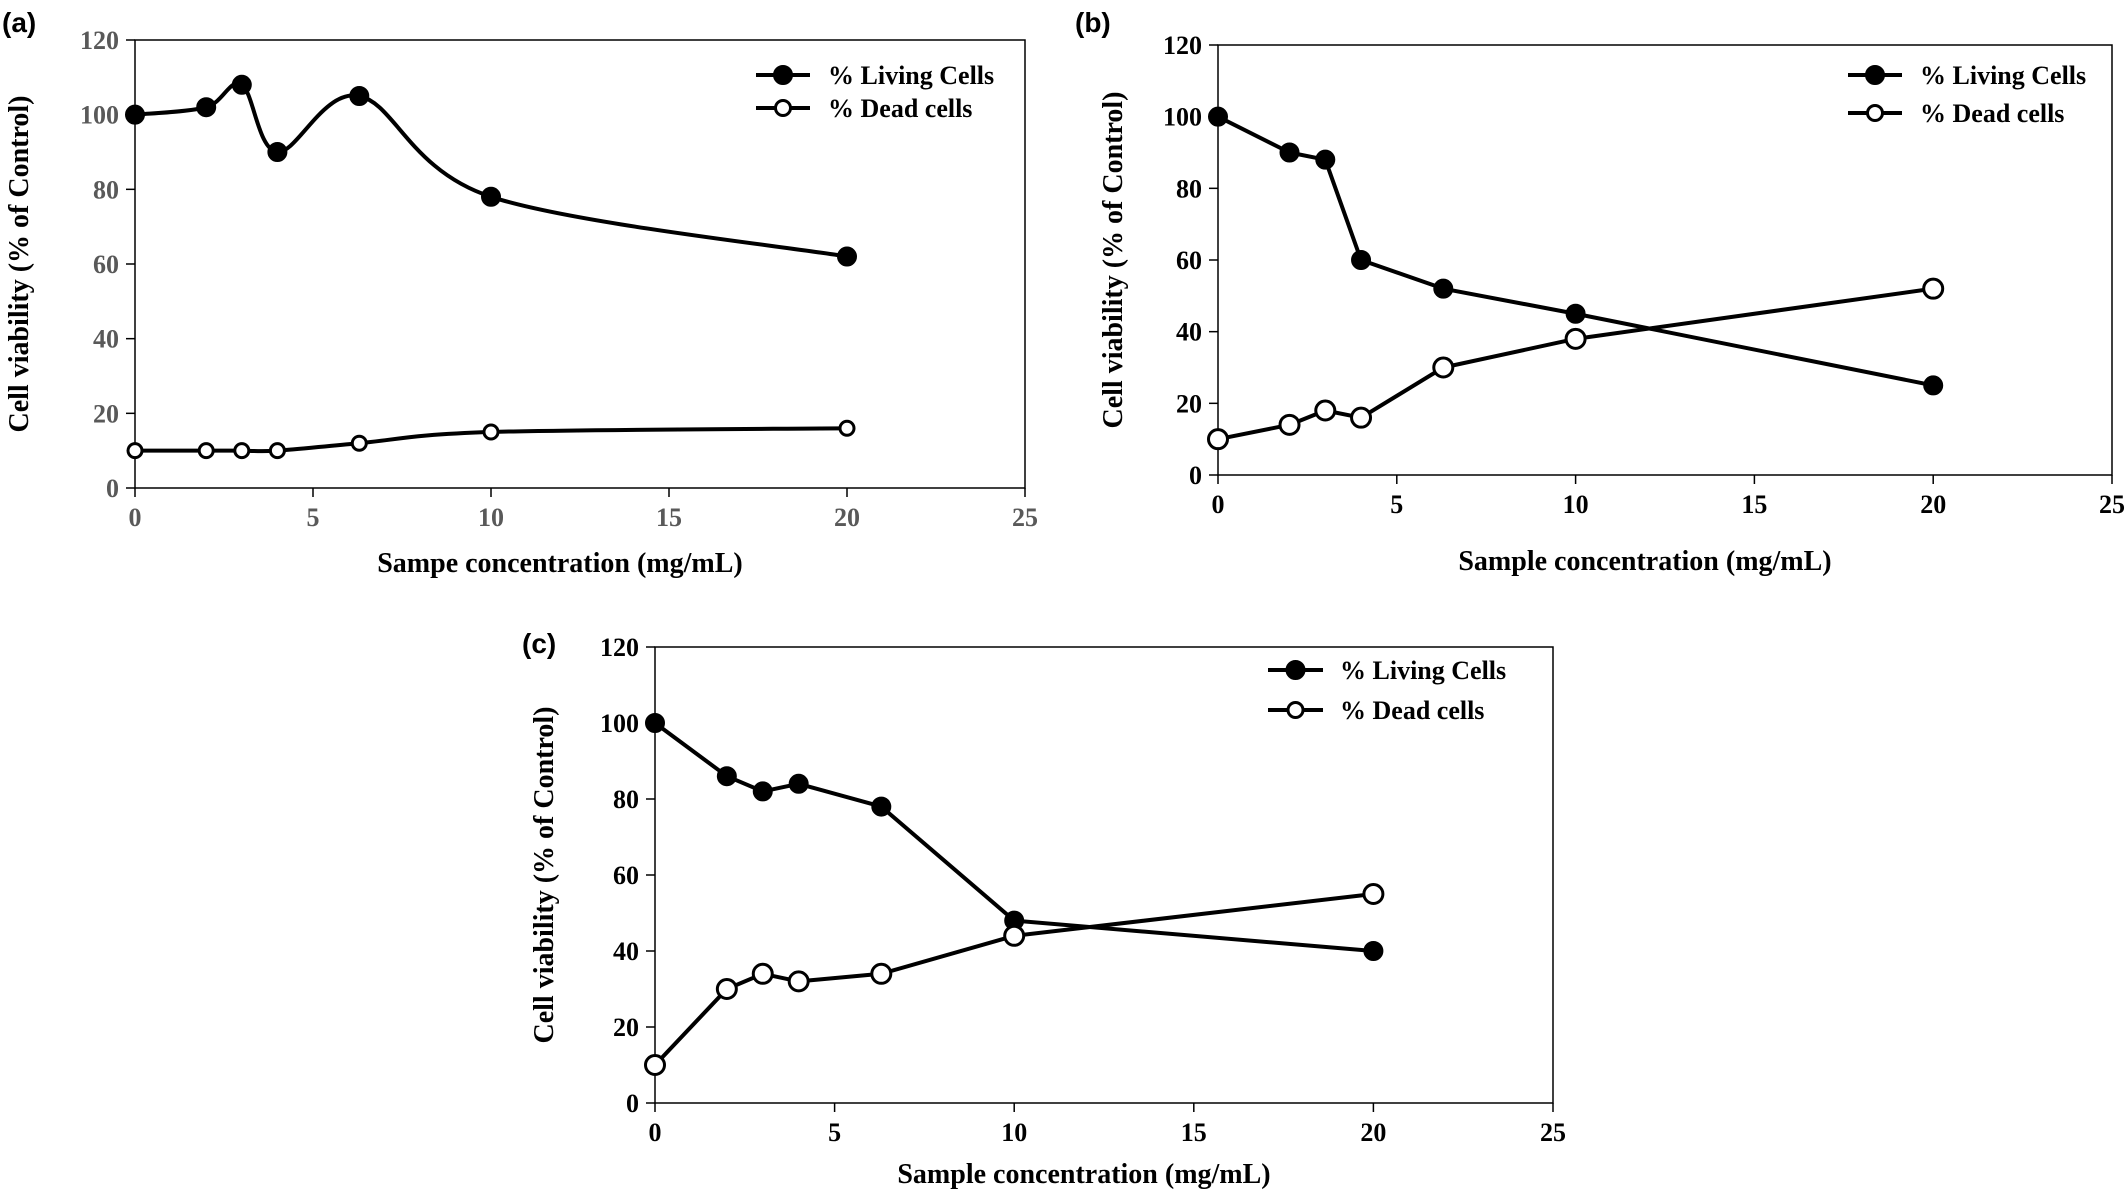 The image size is (2128, 1192). I want to click on panel-label: (a), so click(19, 22).